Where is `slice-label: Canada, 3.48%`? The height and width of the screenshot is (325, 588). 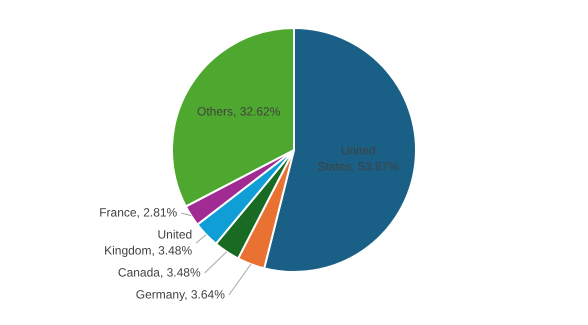 slice-label: Canada, 3.48% is located at coordinates (159, 272).